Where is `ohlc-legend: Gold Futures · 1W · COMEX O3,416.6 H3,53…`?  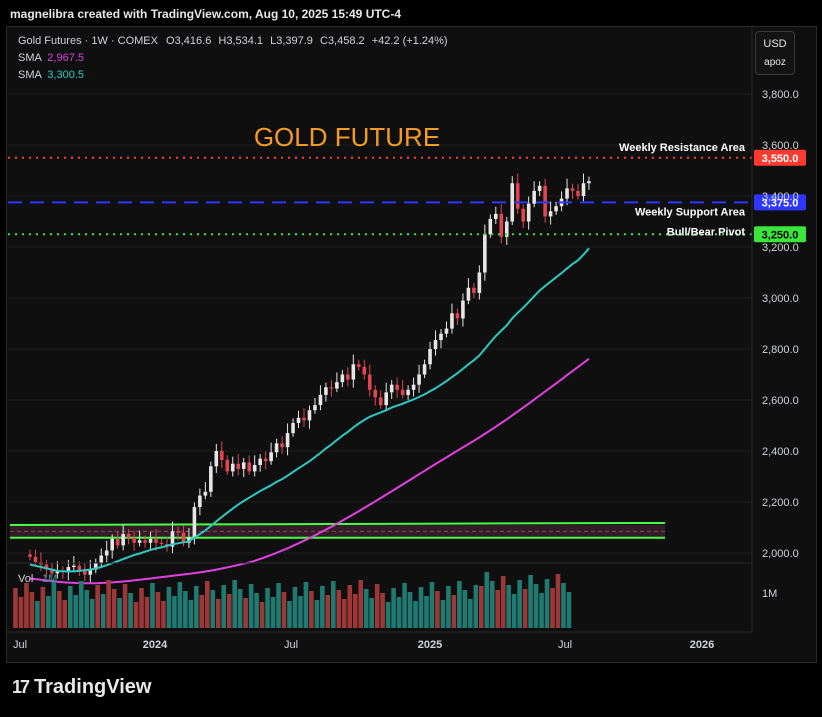 ohlc-legend: Gold Futures · 1W · COMEX O3,416.6 H3,53… is located at coordinates (233, 41).